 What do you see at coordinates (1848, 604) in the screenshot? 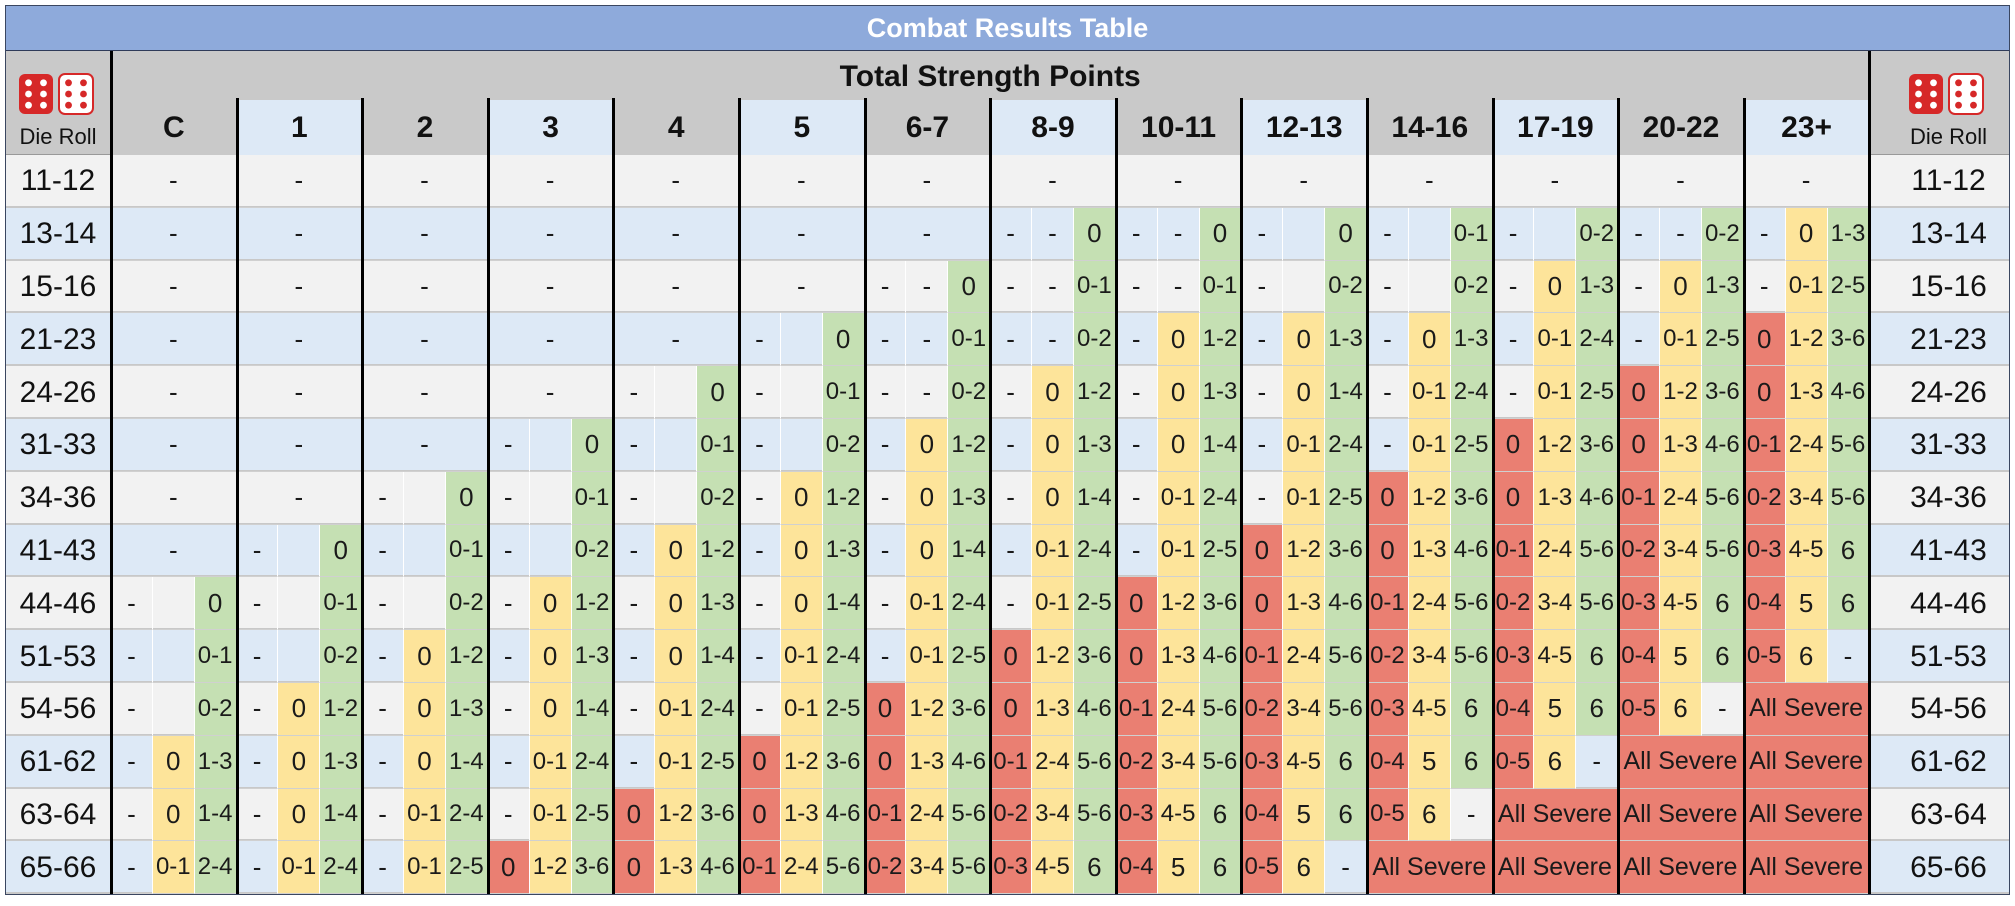
I see `result-subcell: 6` at bounding box center [1848, 604].